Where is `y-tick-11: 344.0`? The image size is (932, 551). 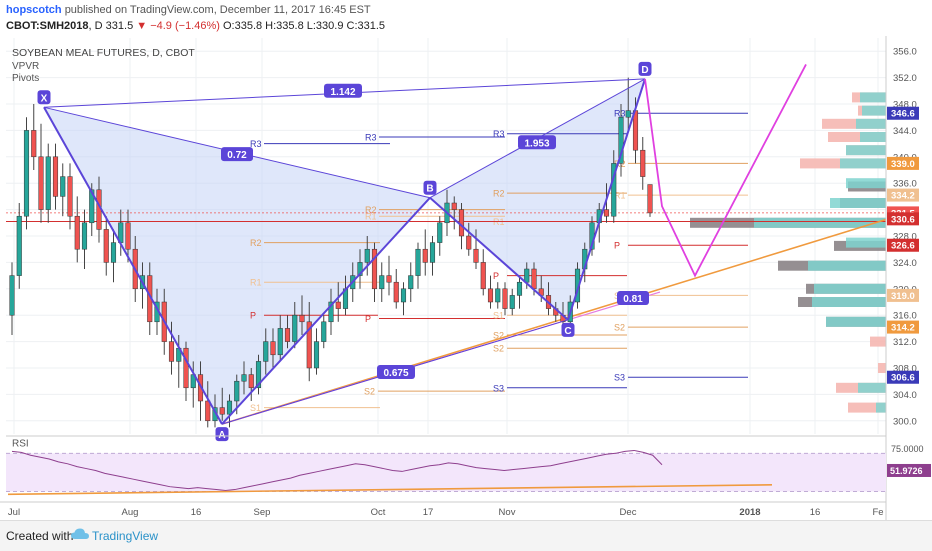
y-tick-11: 344.0 is located at coordinates (905, 131).